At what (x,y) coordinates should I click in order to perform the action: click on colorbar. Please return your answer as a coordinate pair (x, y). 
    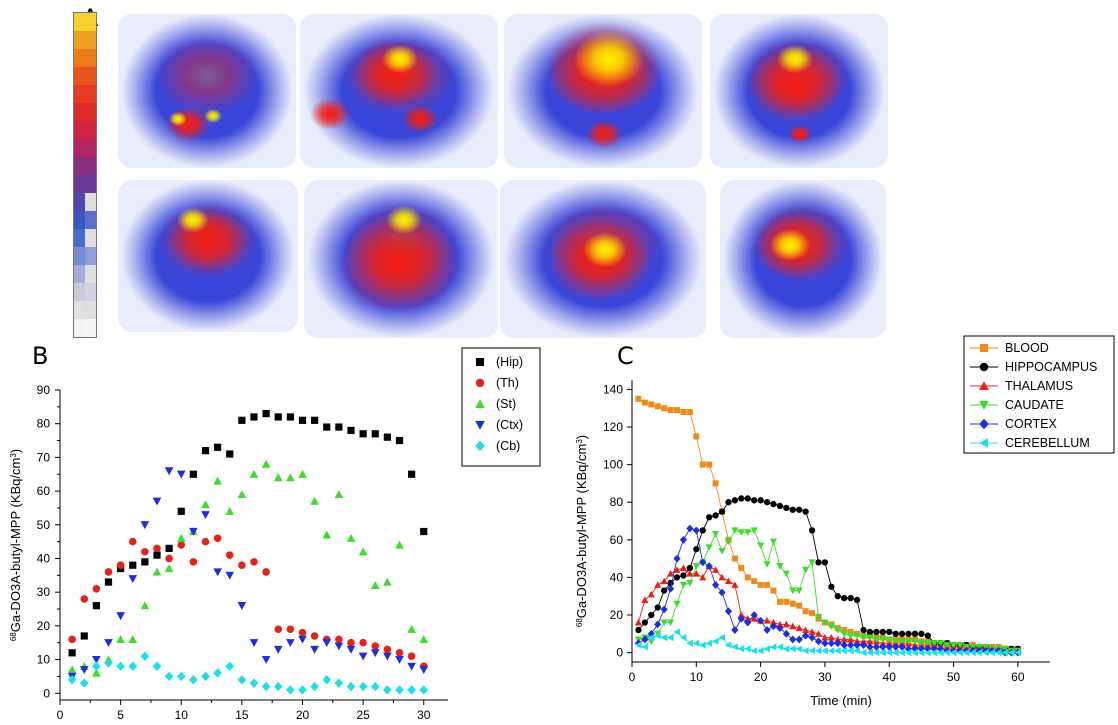
    Looking at the image, I should click on (85, 175).